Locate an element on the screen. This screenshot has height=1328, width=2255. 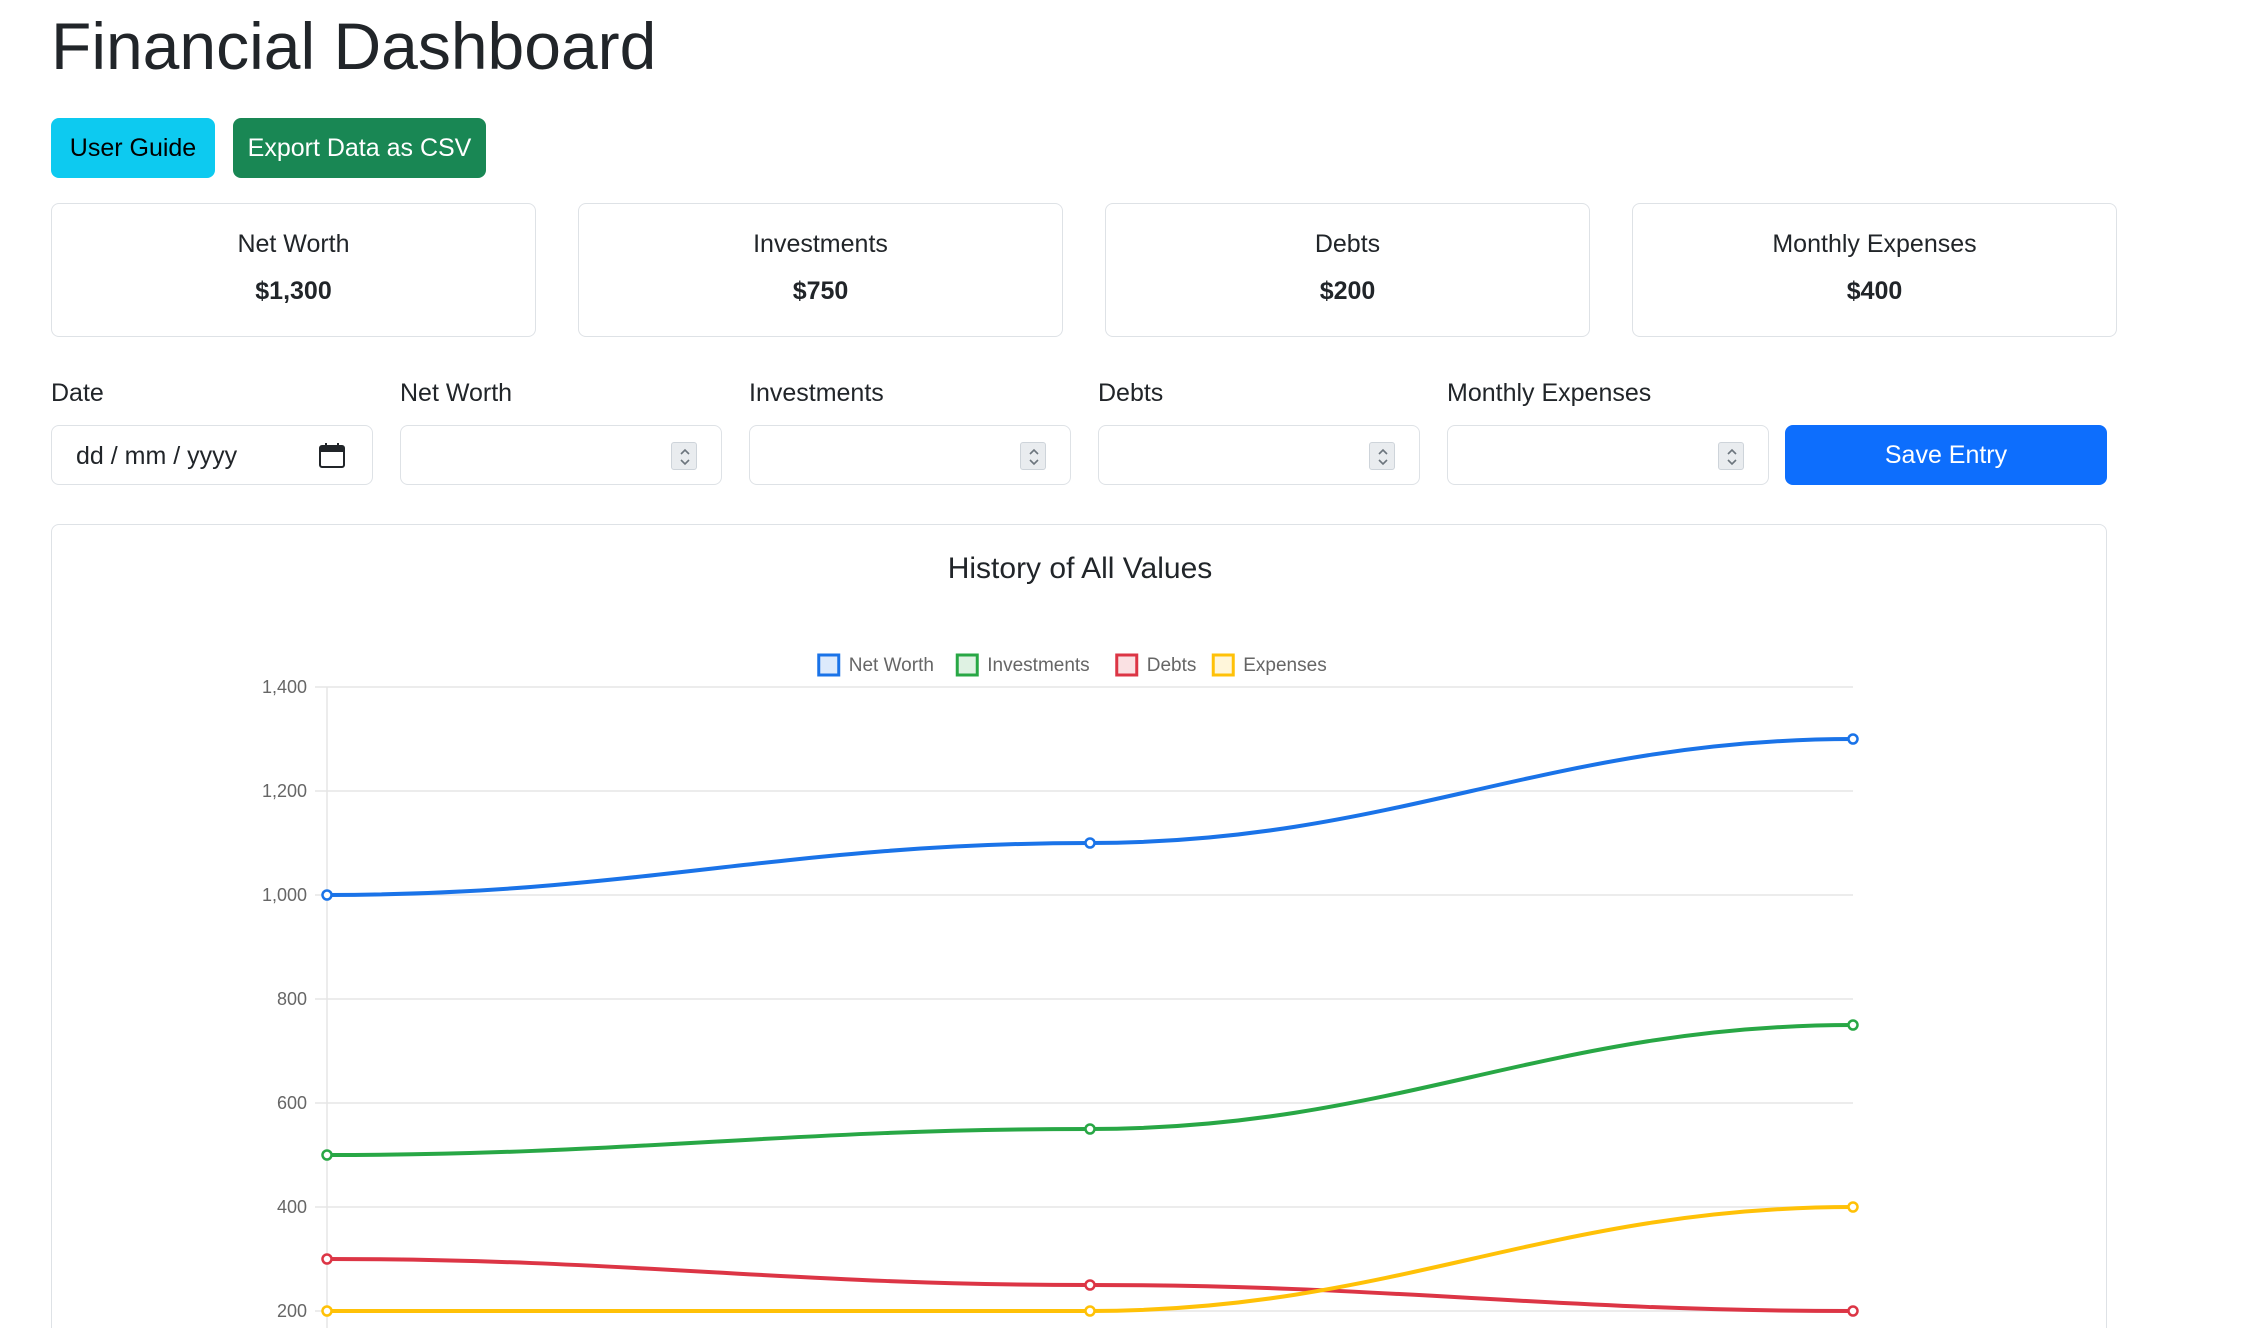
card-label: Monthly Expenses is located at coordinates (1874, 244).